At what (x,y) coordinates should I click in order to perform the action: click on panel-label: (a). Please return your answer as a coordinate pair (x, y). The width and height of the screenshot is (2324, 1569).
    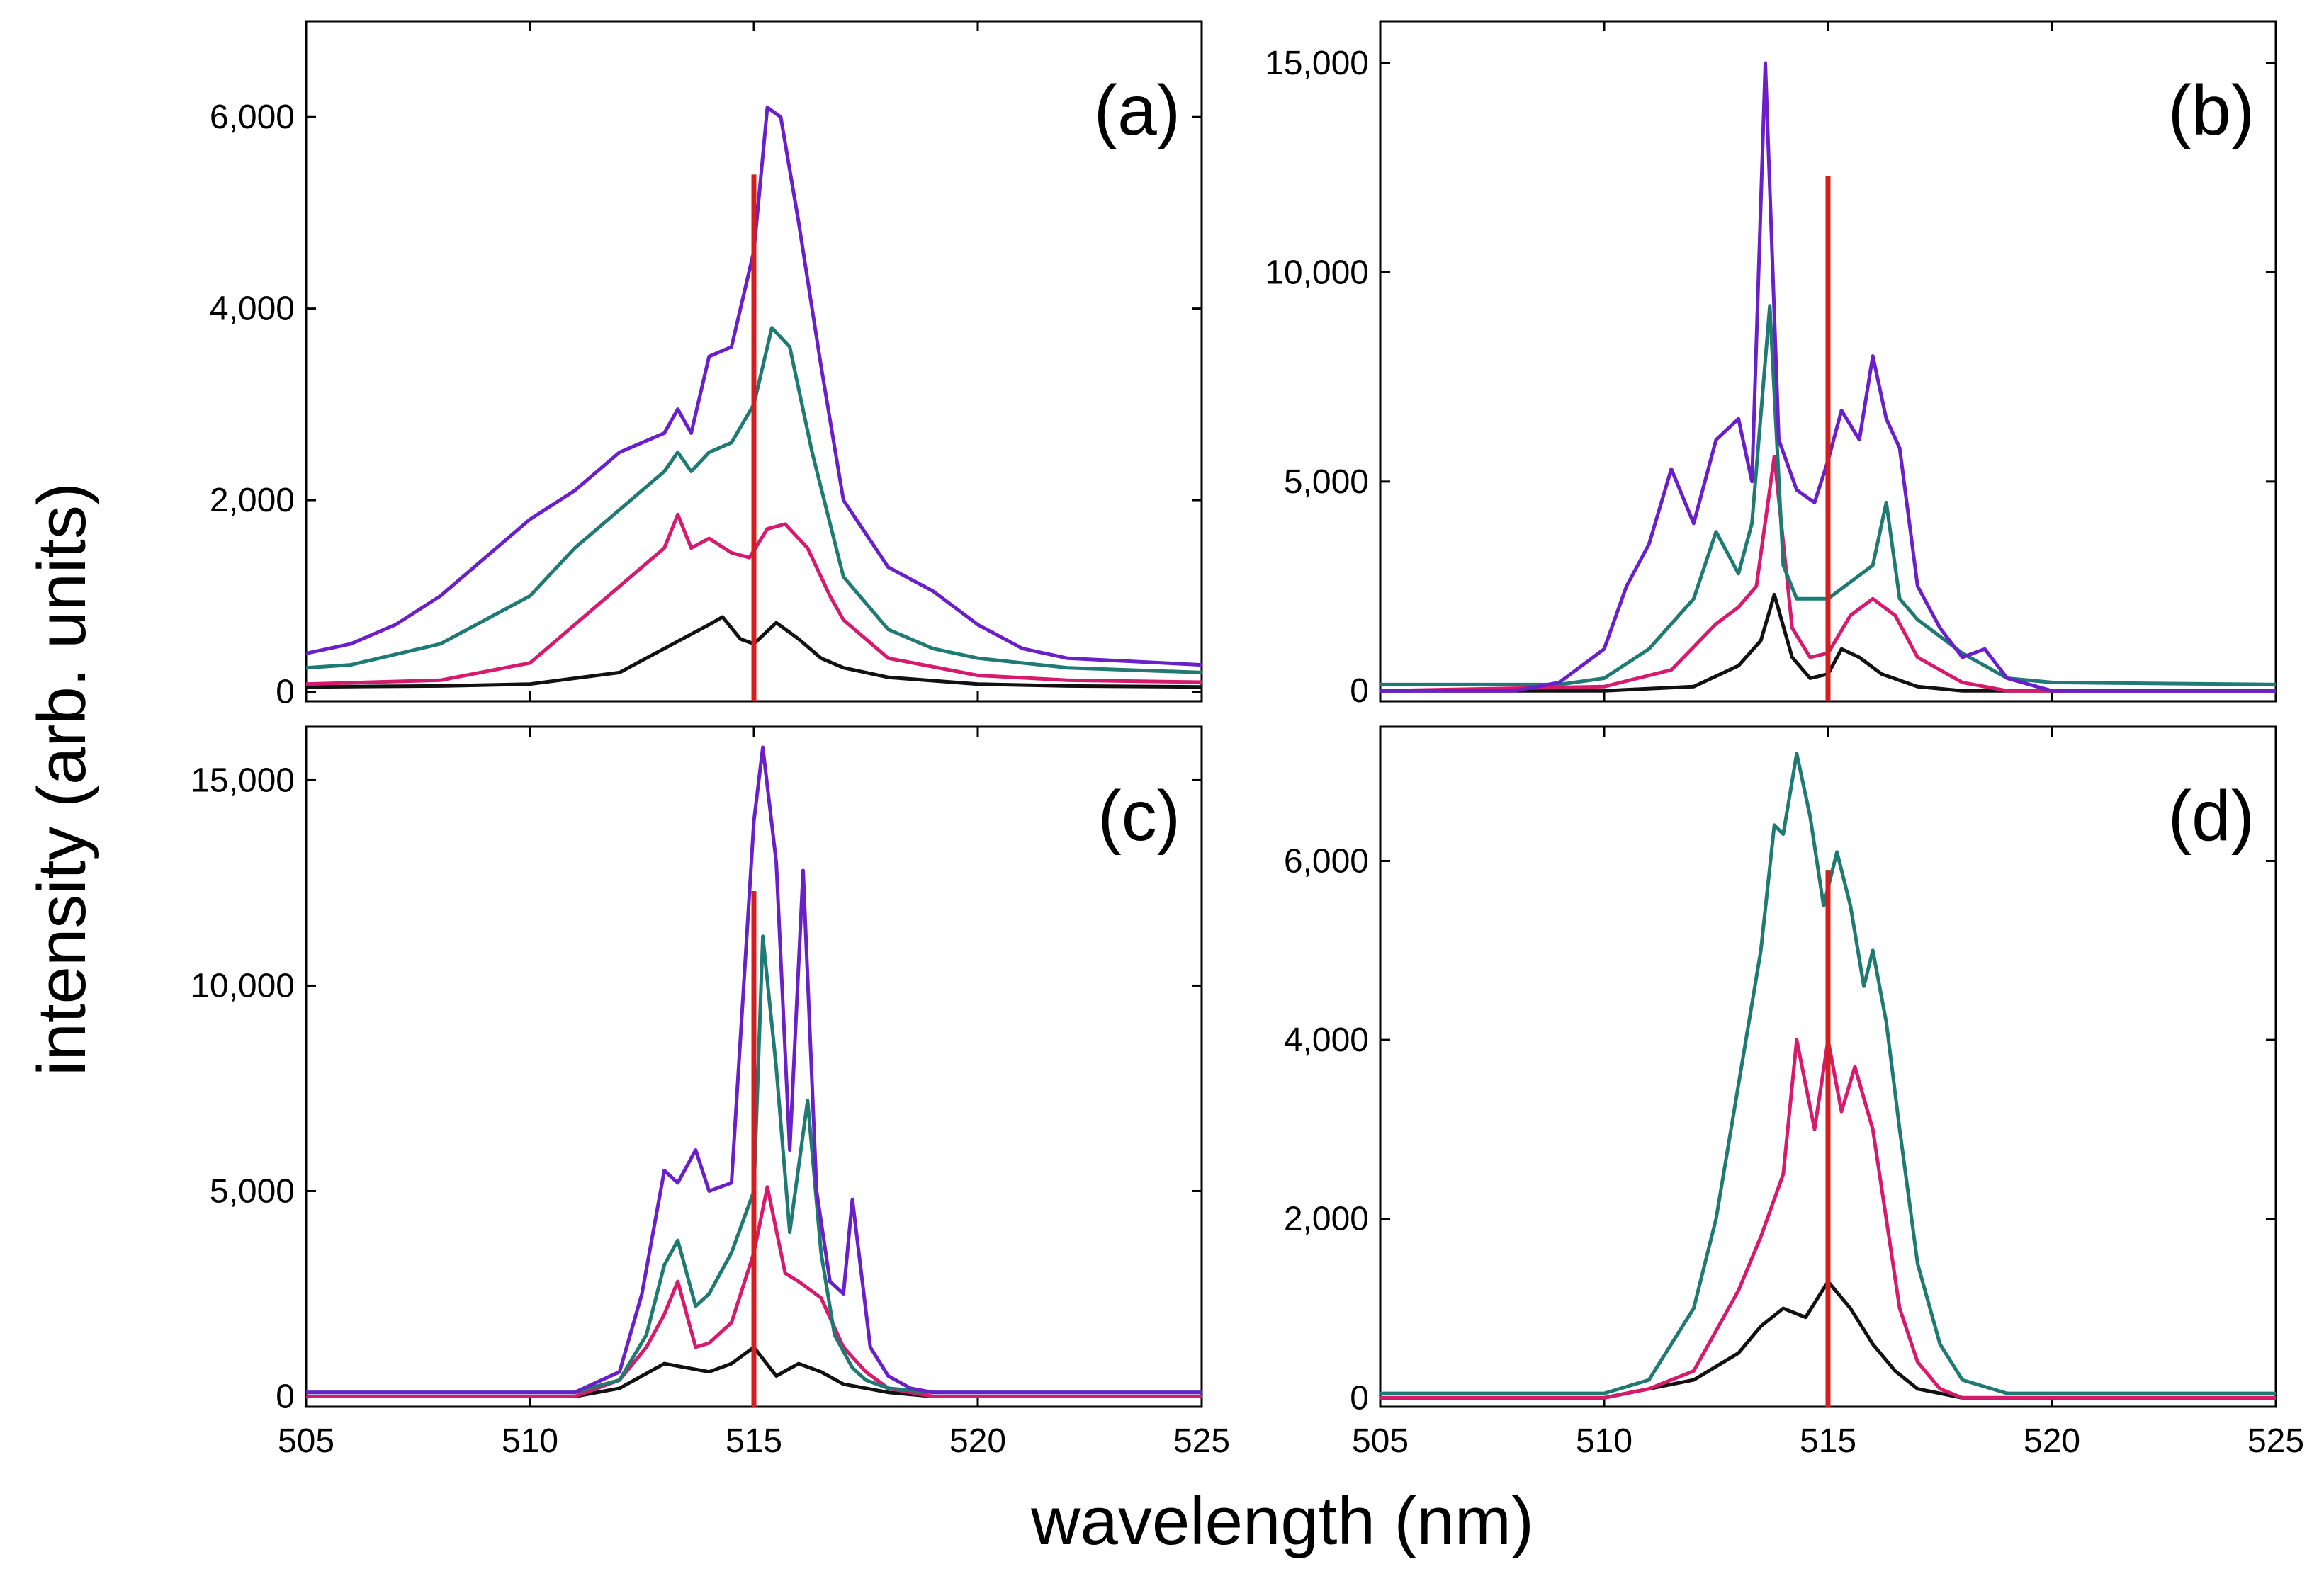
    Looking at the image, I should click on (1137, 110).